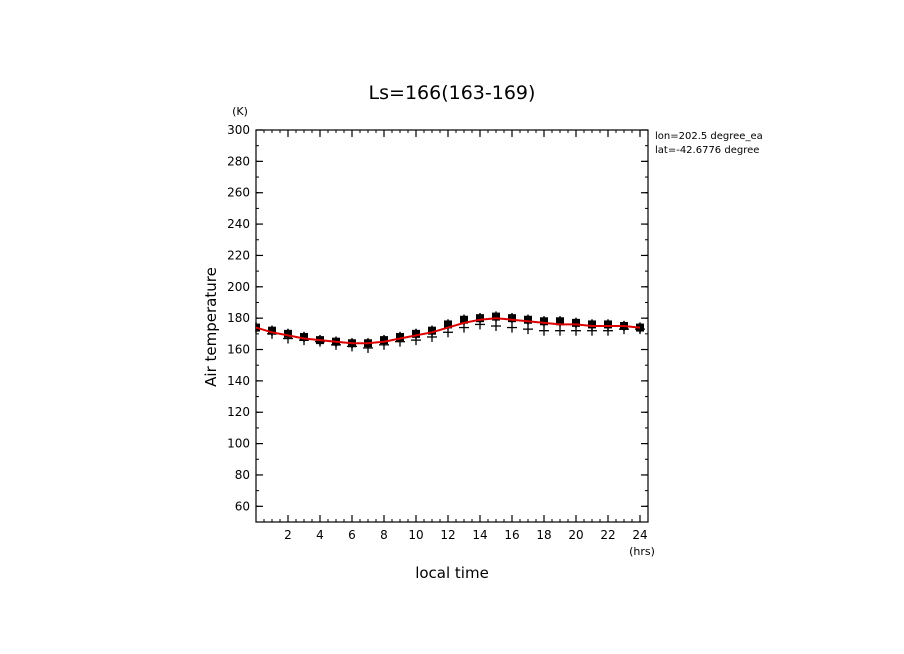 This screenshot has height=654, width=904. I want to click on x-tick-label: 22, so click(607, 535).